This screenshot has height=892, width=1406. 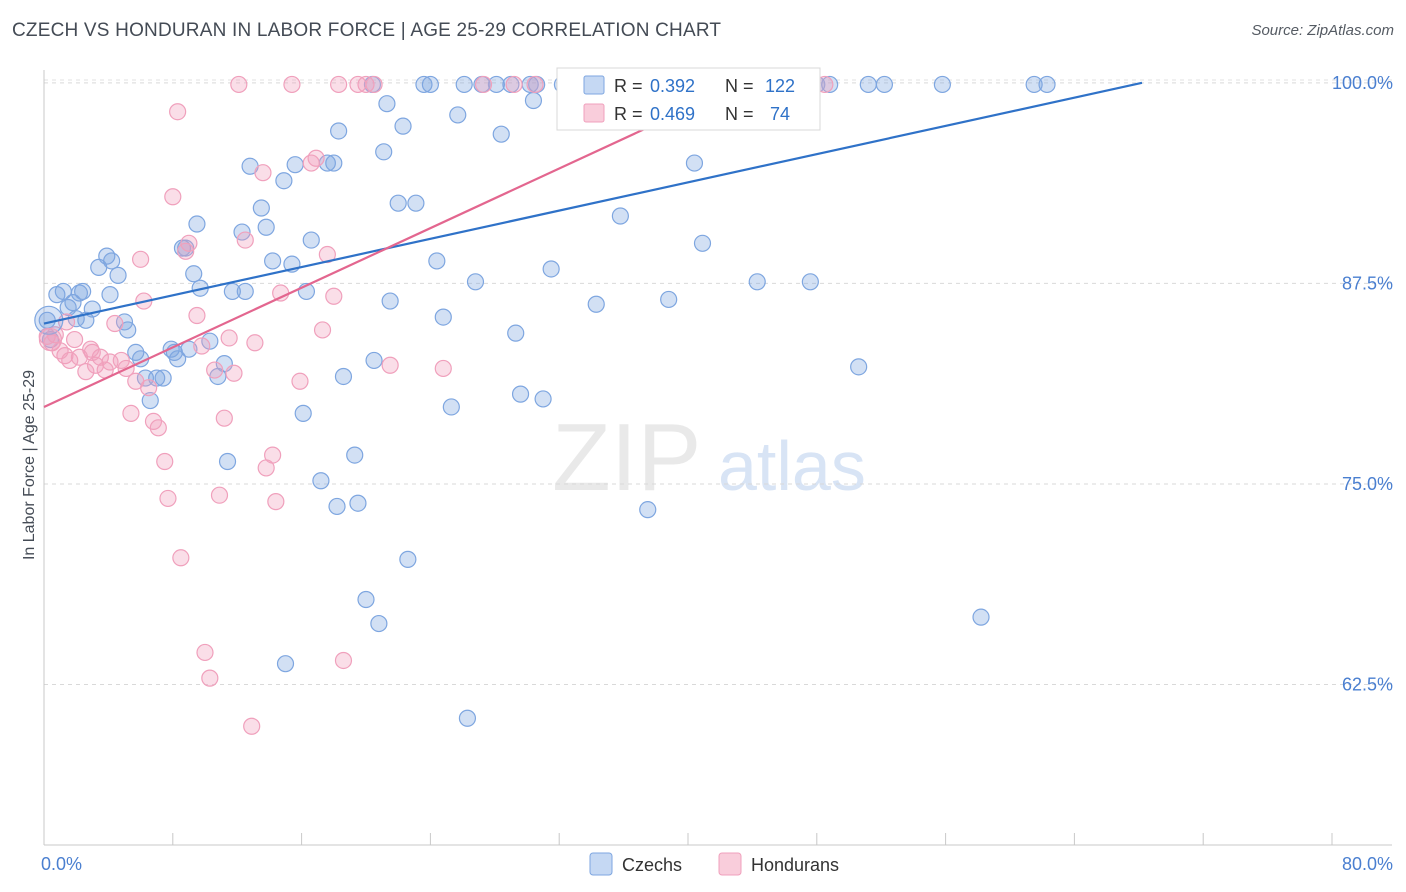 I want to click on watermark-atlas: atlas, so click(x=792, y=466).